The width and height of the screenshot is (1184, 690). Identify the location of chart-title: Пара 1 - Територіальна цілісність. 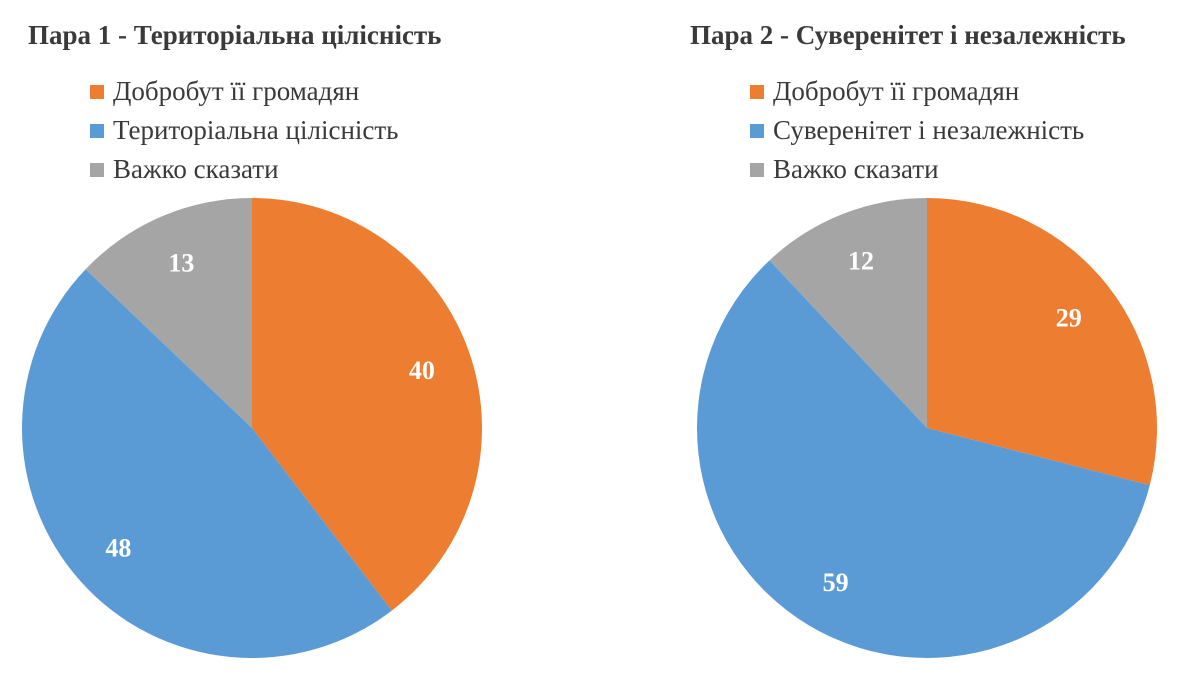
(235, 35).